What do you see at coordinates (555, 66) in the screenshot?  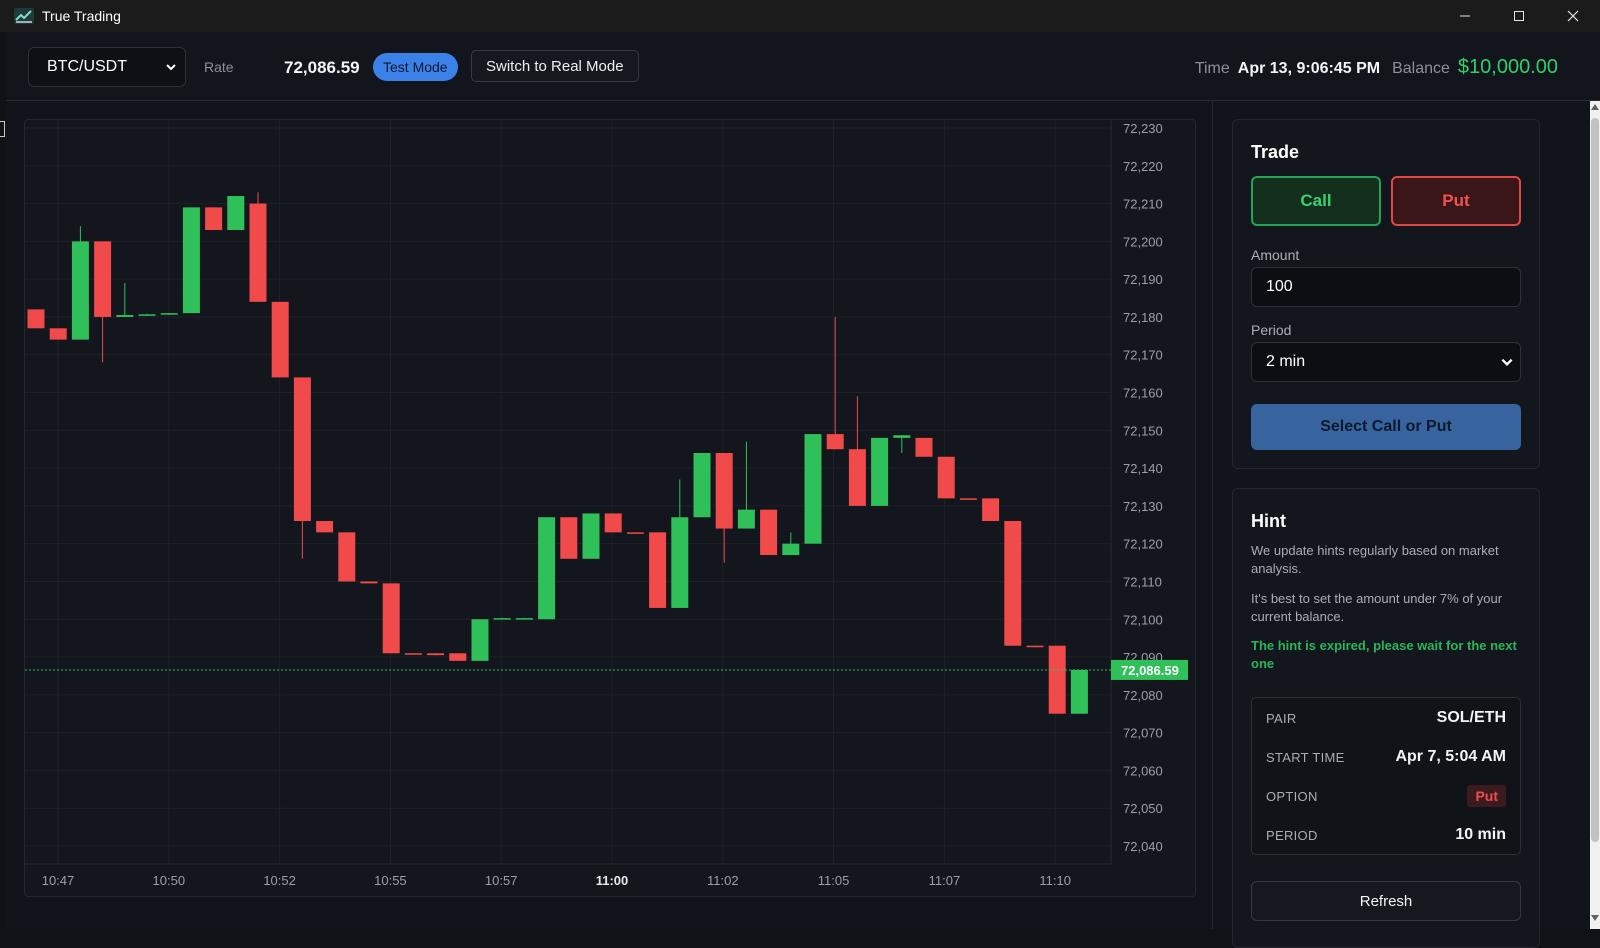 I see `switch-mode-button: Switch to Real Mode` at bounding box center [555, 66].